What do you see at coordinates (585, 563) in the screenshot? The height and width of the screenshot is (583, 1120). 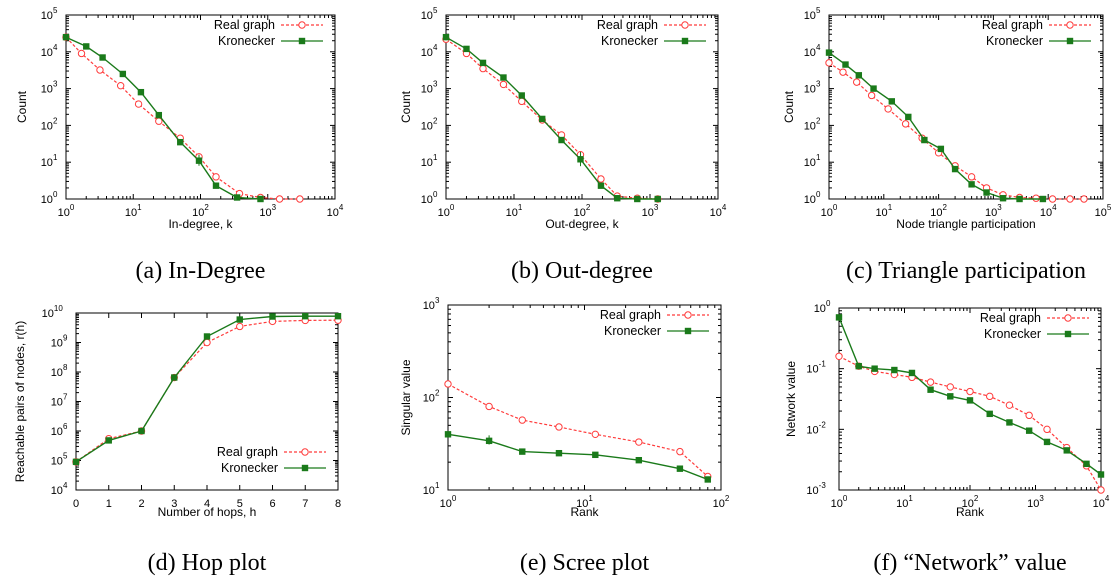 I see `panel-caption: (e) Scree plot` at bounding box center [585, 563].